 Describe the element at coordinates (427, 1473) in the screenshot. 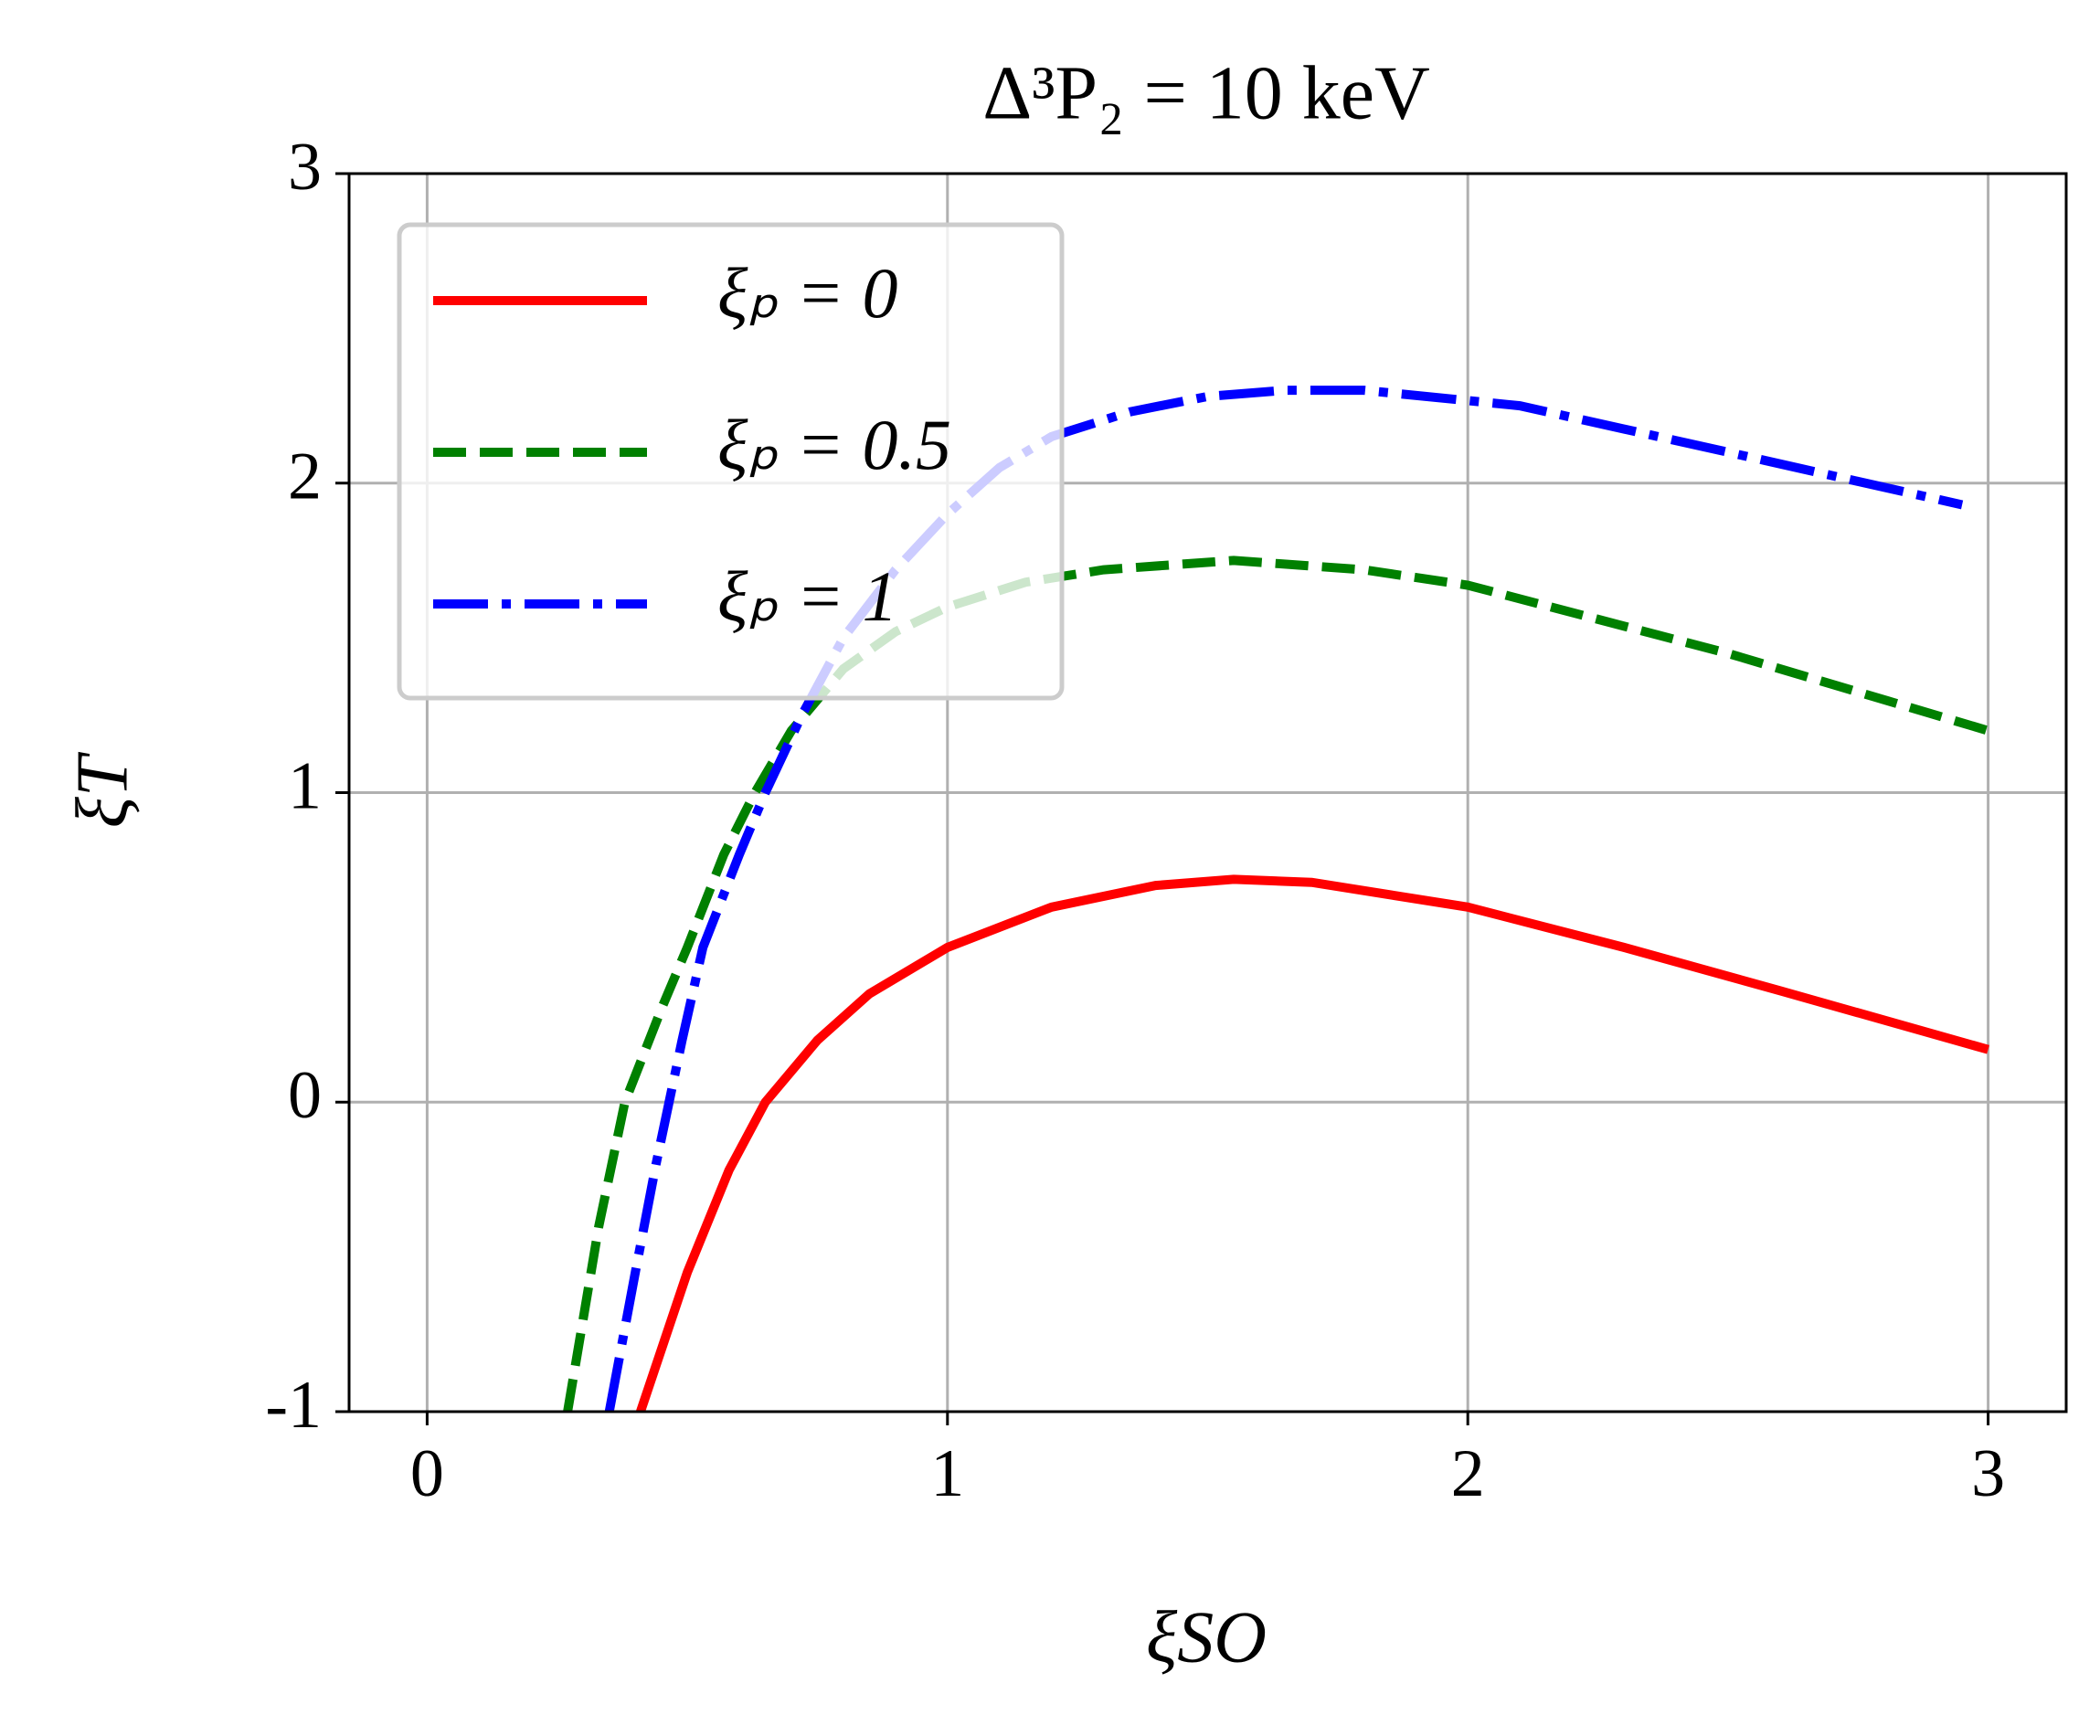

I see `x-tick-label: 0` at that location.